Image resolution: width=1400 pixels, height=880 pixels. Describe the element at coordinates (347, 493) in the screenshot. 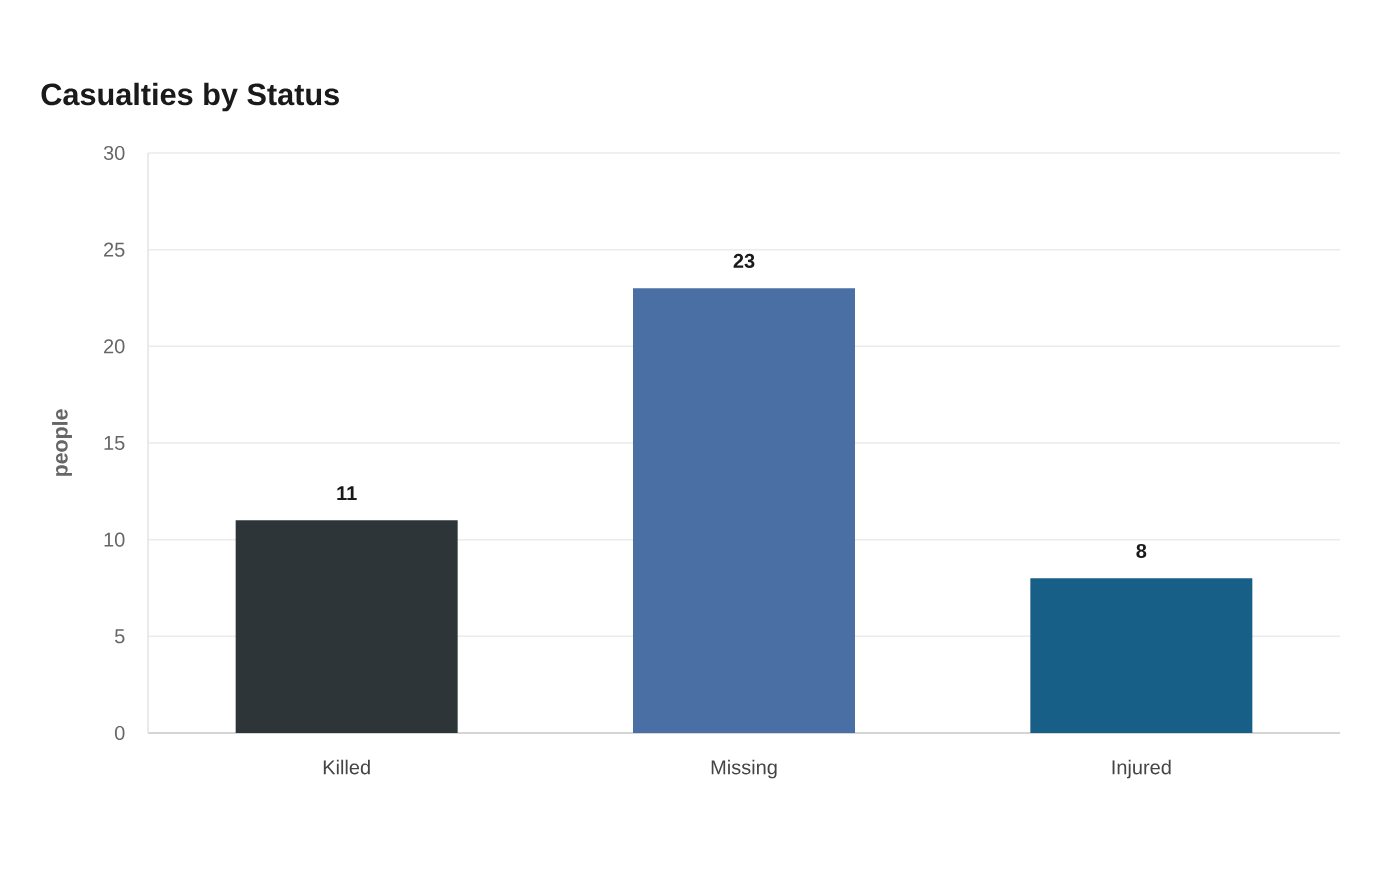

I see `data-label: 11` at that location.